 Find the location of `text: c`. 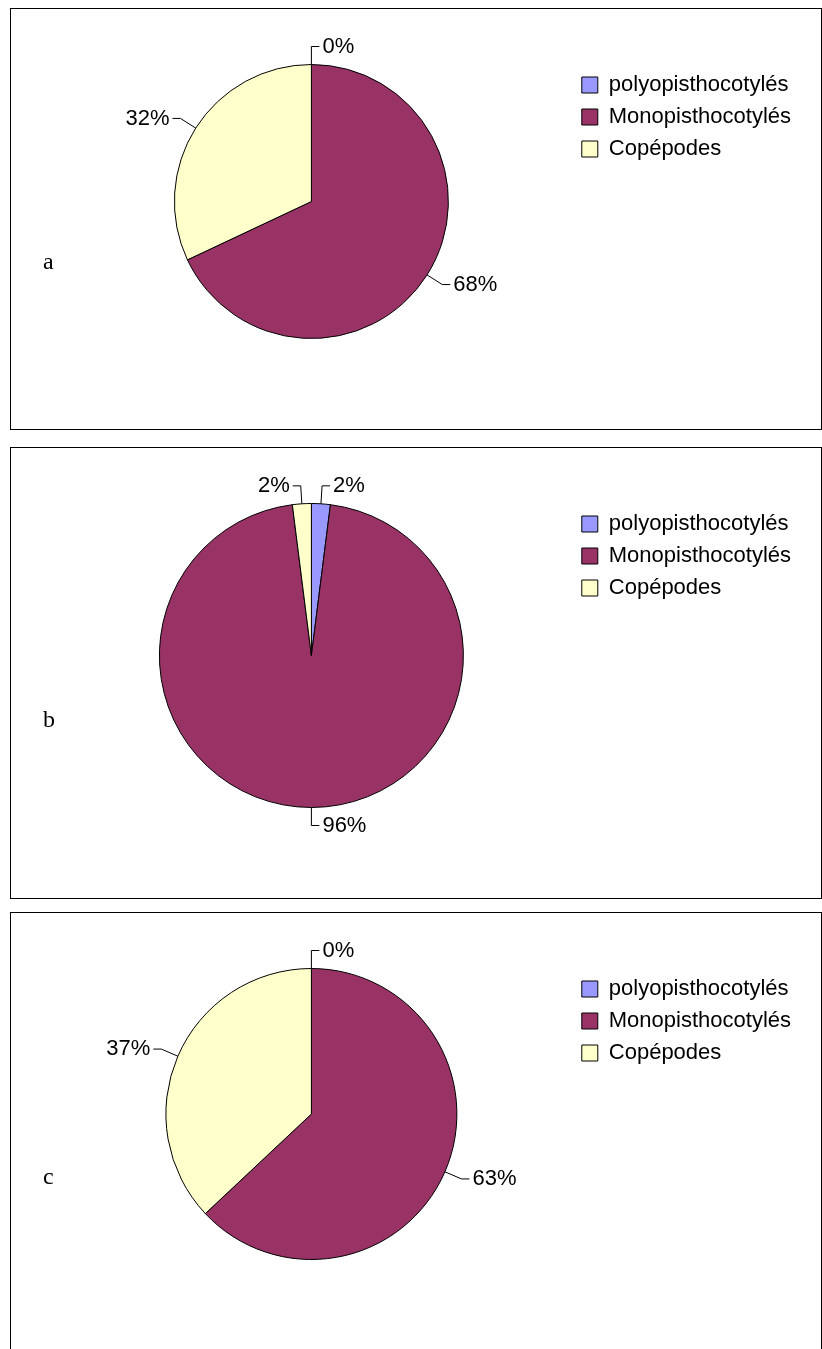

text: c is located at coordinates (48, 1175).